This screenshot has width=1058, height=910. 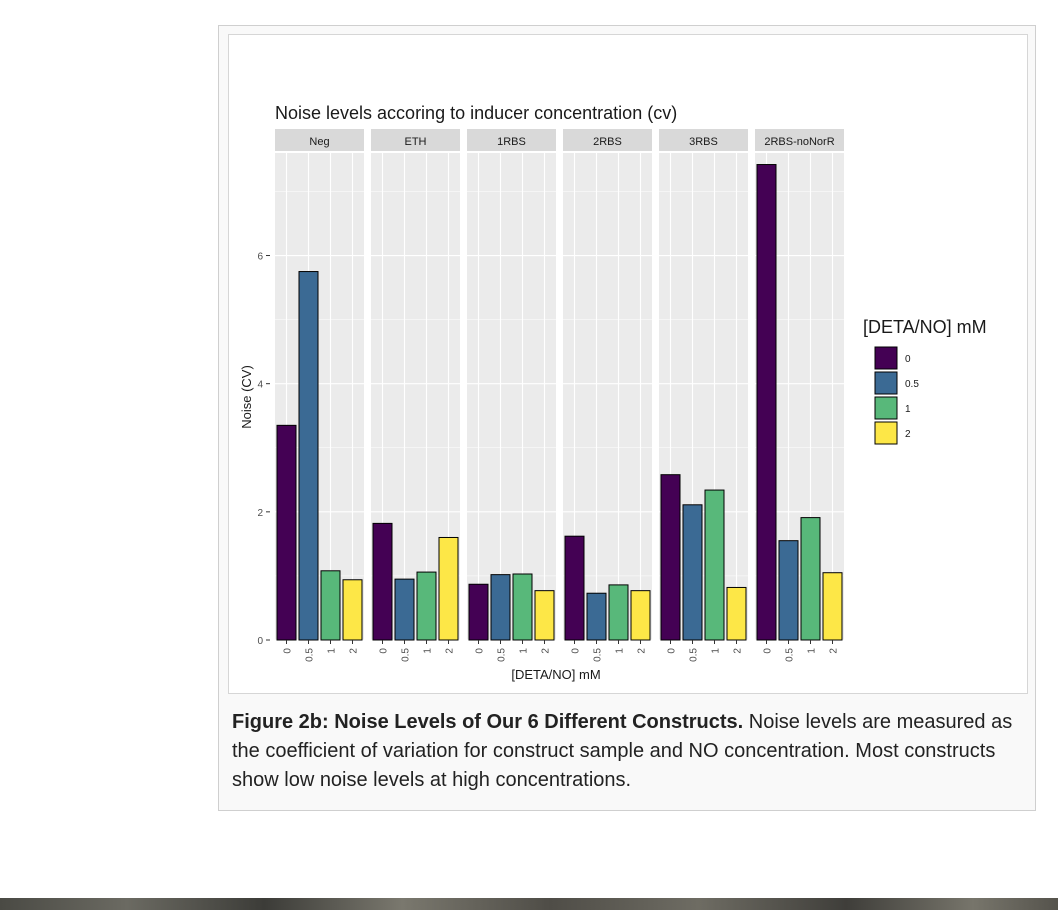 What do you see at coordinates (908, 359) in the screenshot?
I see `legend-label-0: 0` at bounding box center [908, 359].